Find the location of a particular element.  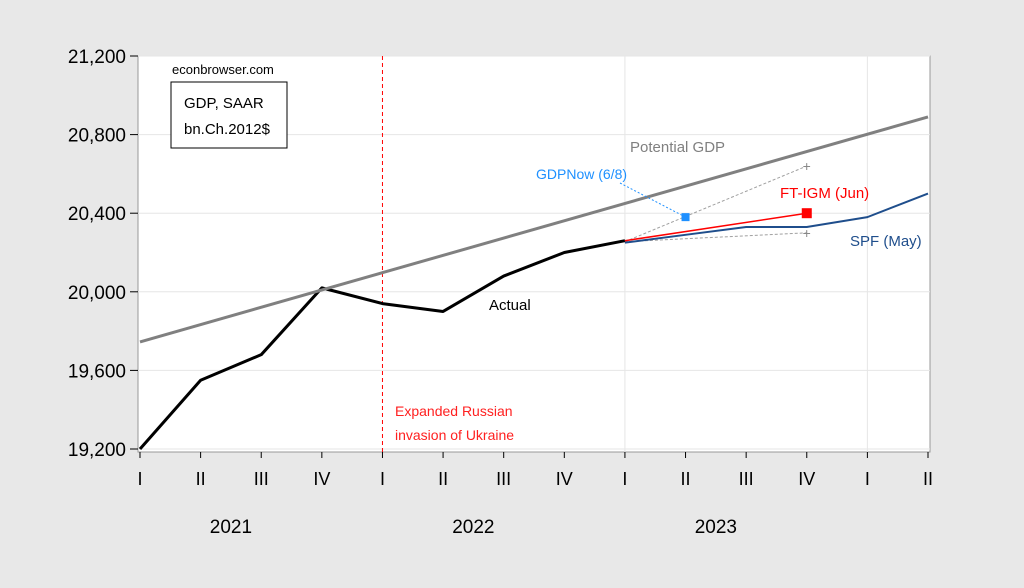

ft-igm-line is located at coordinates (715, 227).